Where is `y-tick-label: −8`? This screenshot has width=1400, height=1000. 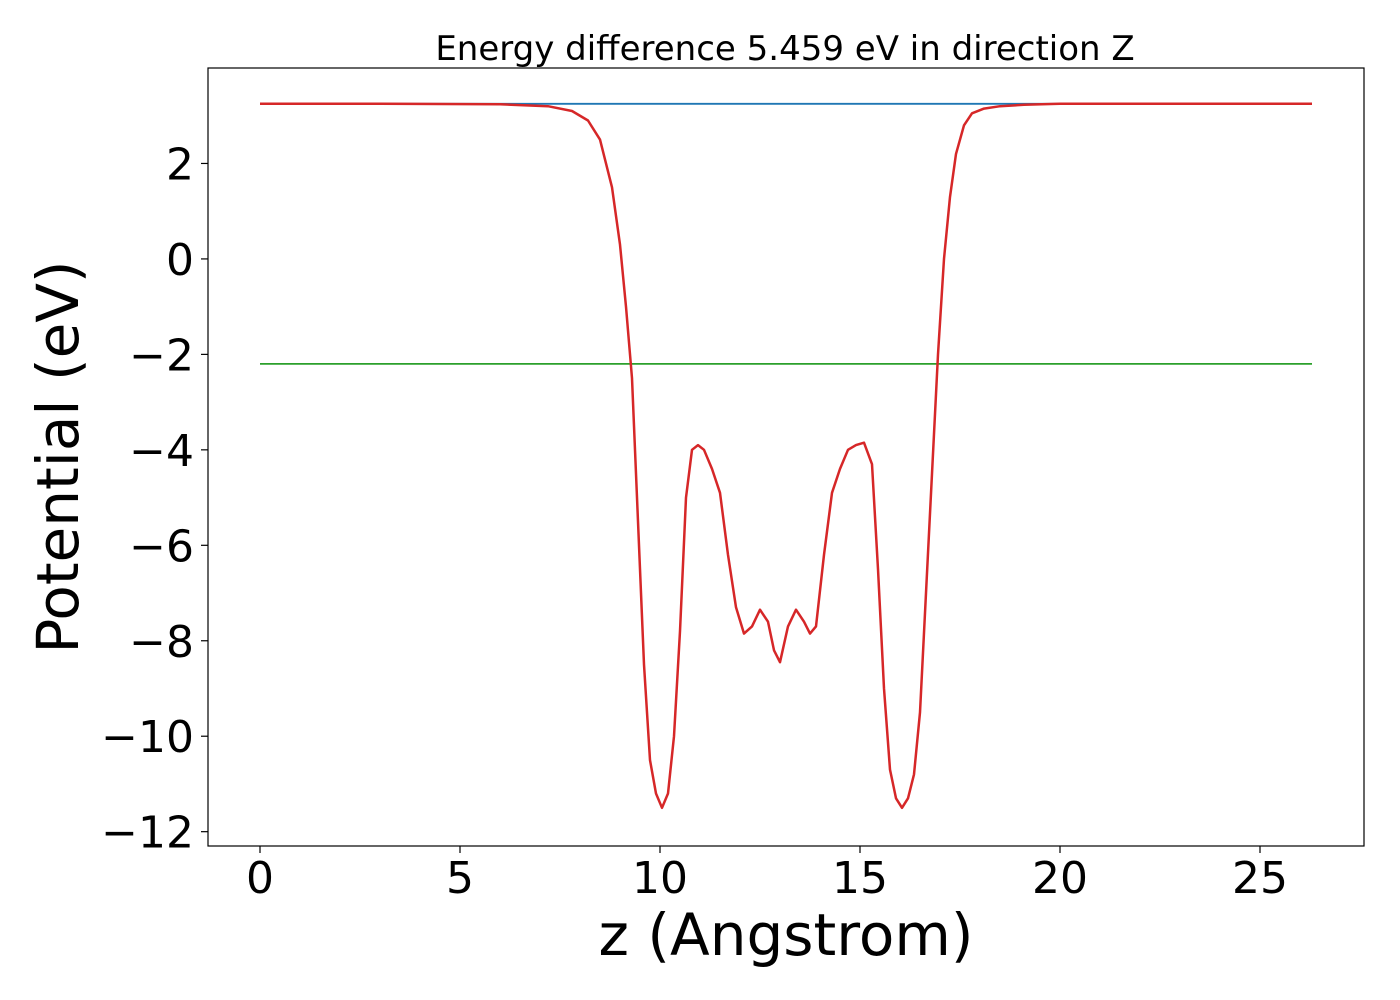
y-tick-label: −8 is located at coordinates (161, 642).